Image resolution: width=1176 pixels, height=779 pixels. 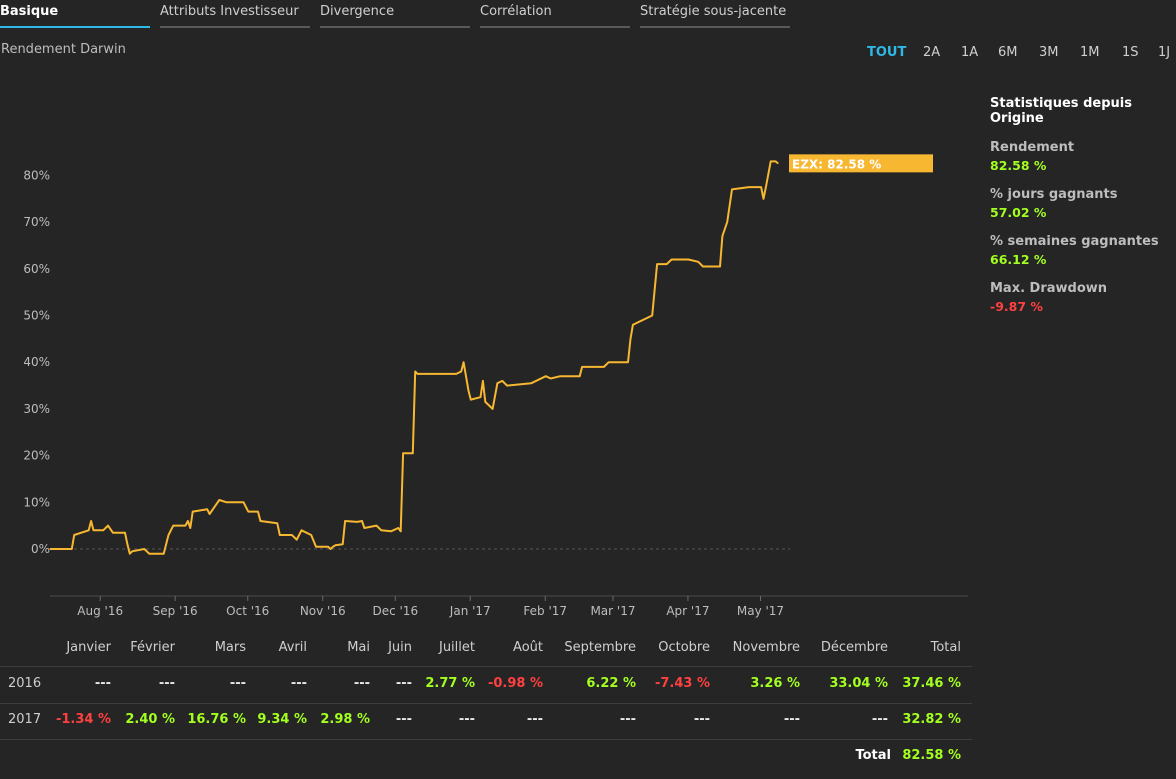 I want to click on year-label: 2016, so click(x=25, y=683).